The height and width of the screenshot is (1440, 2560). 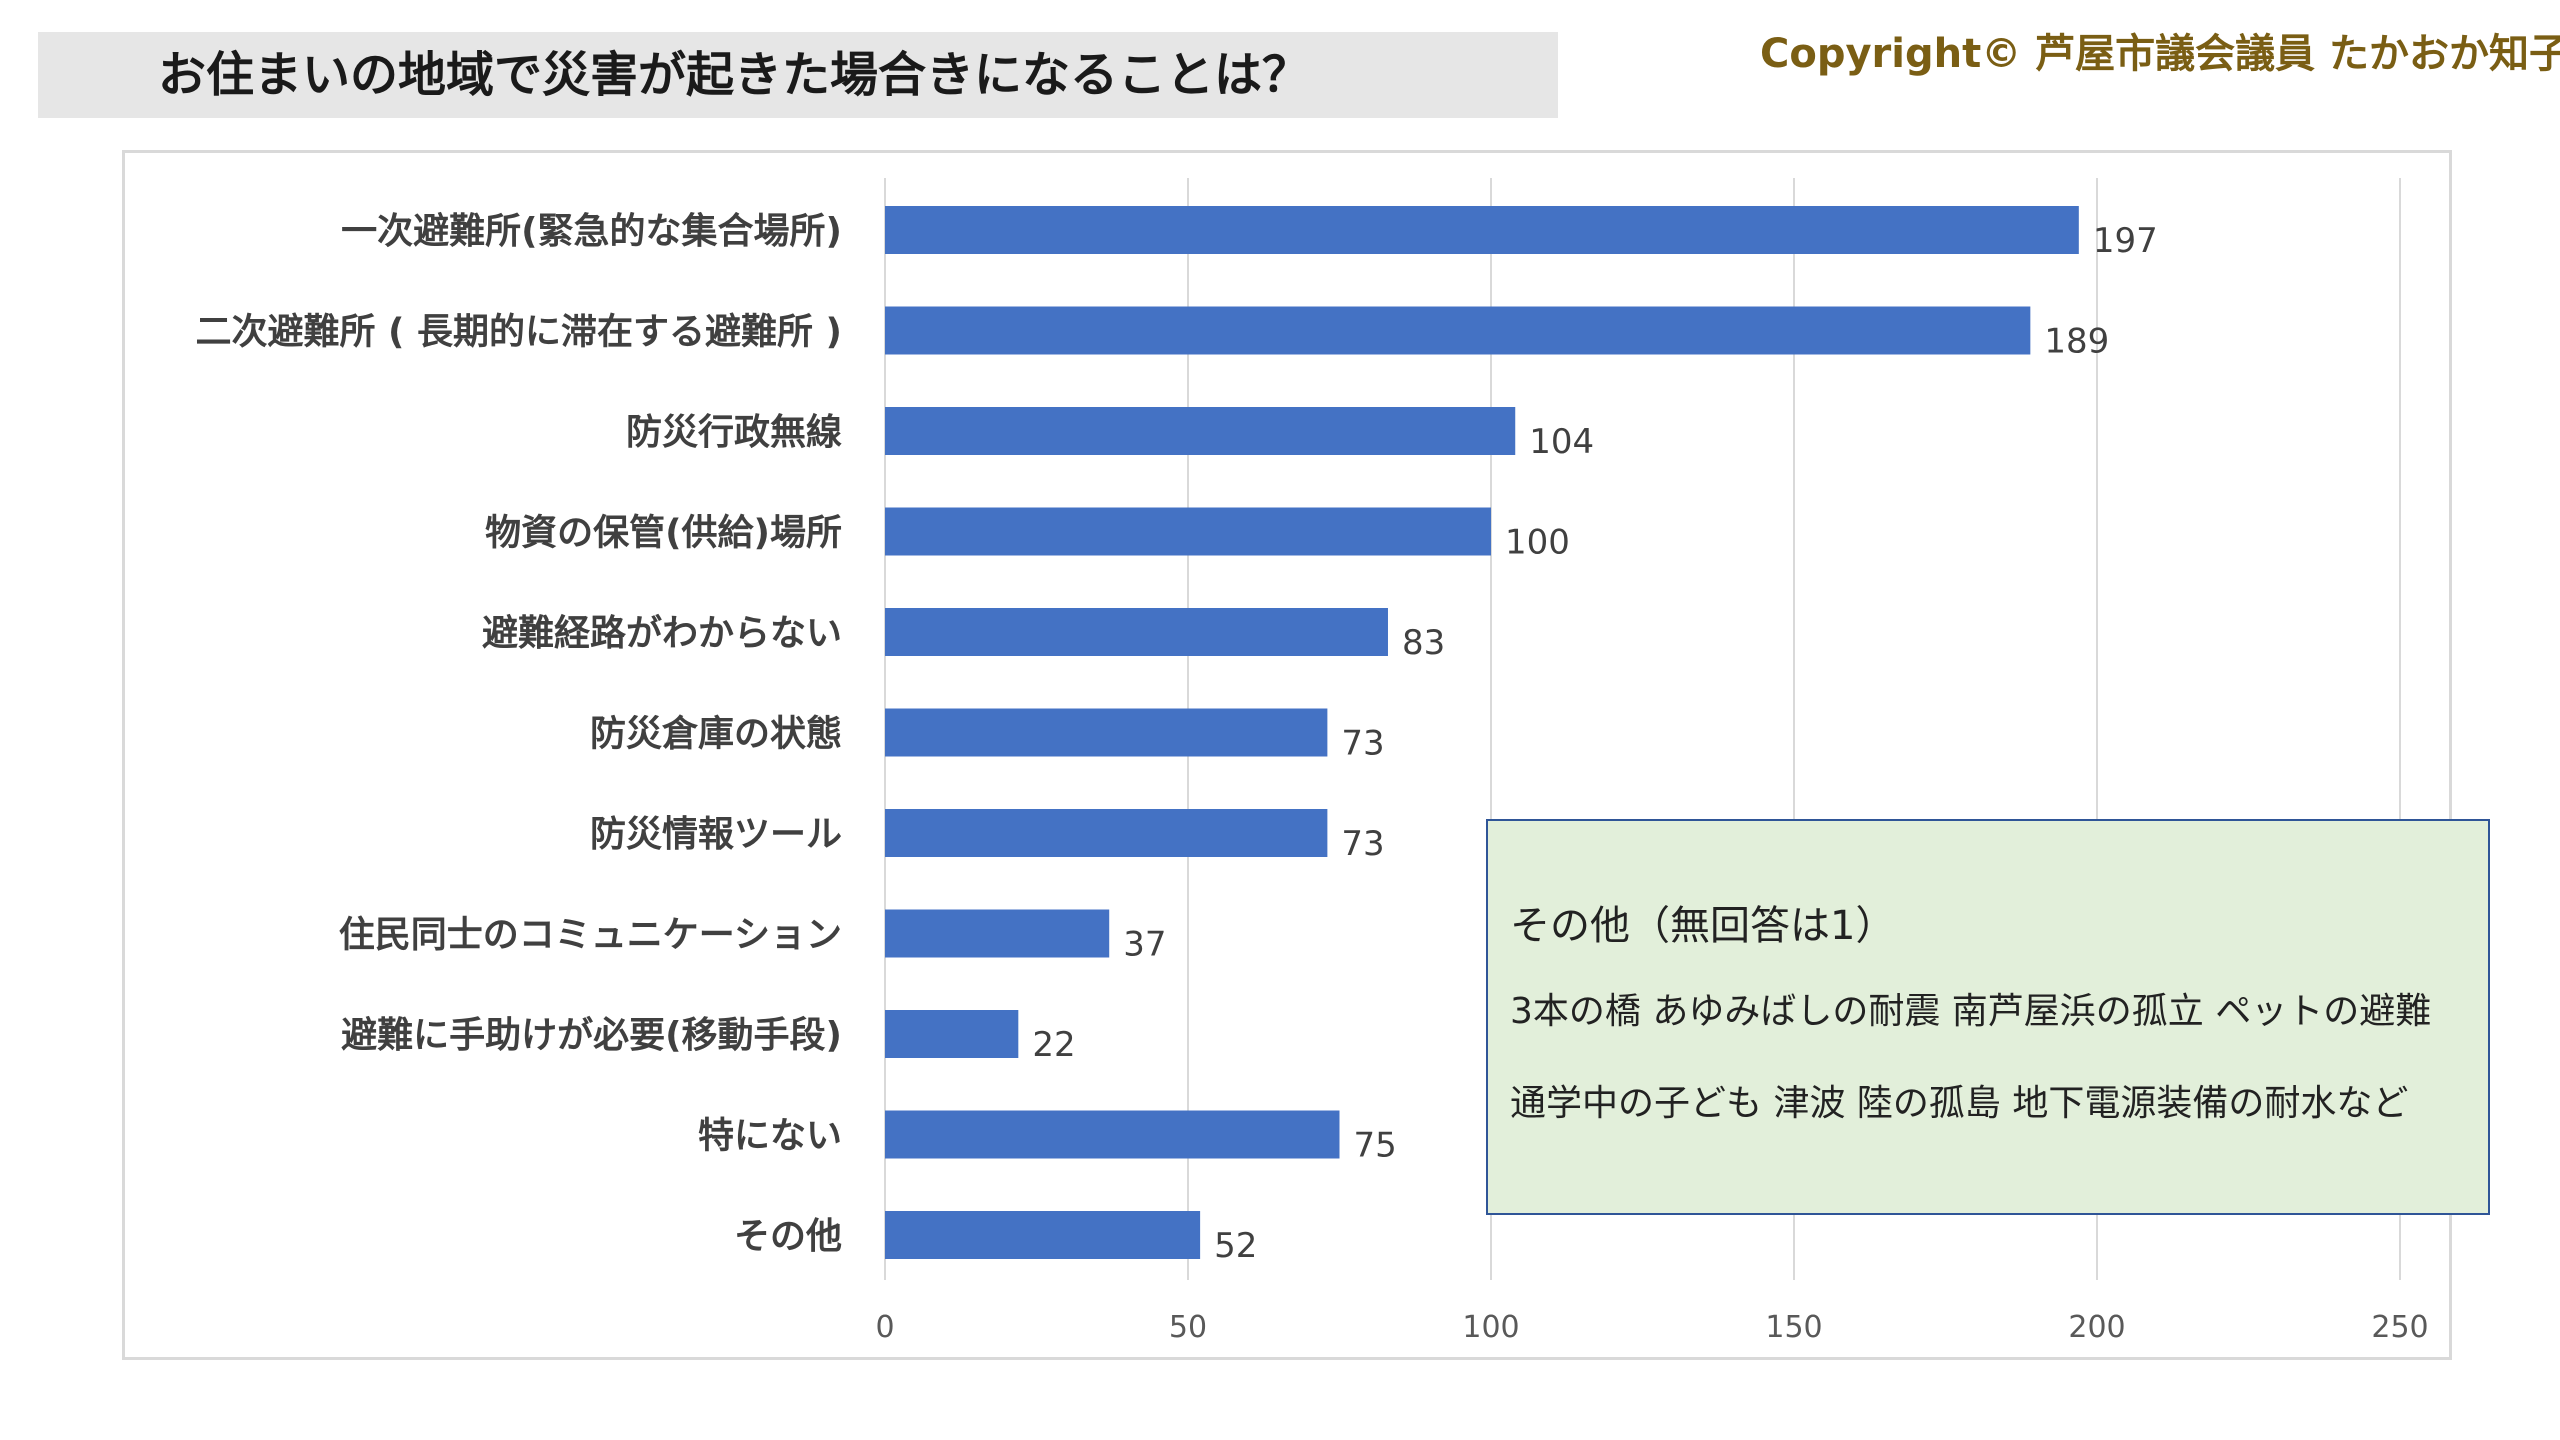 What do you see at coordinates (663, 533) in the screenshot?
I see `category-label: 物資の保管(供給)場所` at bounding box center [663, 533].